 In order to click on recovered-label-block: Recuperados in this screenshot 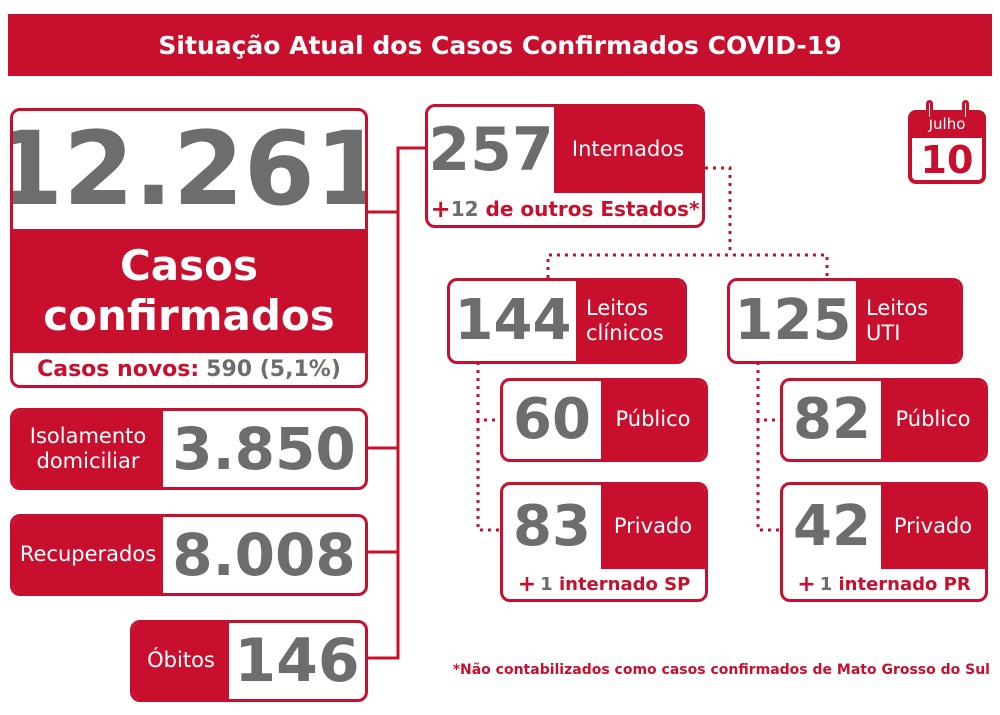, I will do `click(88, 555)`.